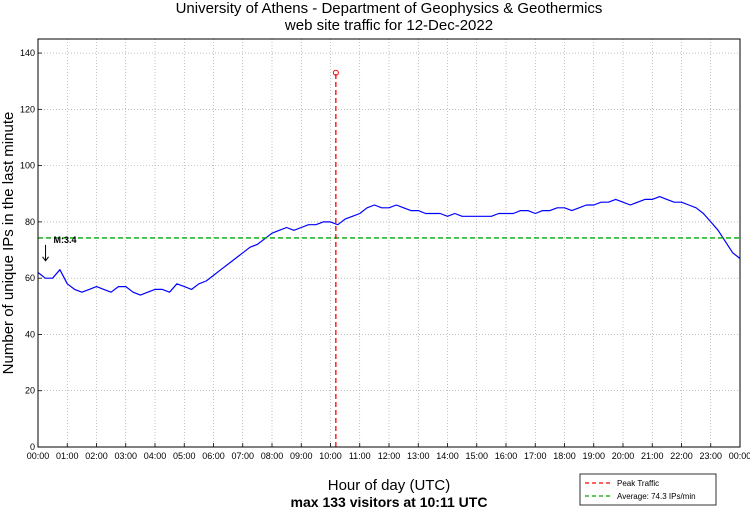 The height and width of the screenshot is (511, 750). I want to click on legend-average-label: Average: 74.3 IPs/min, so click(656, 496).